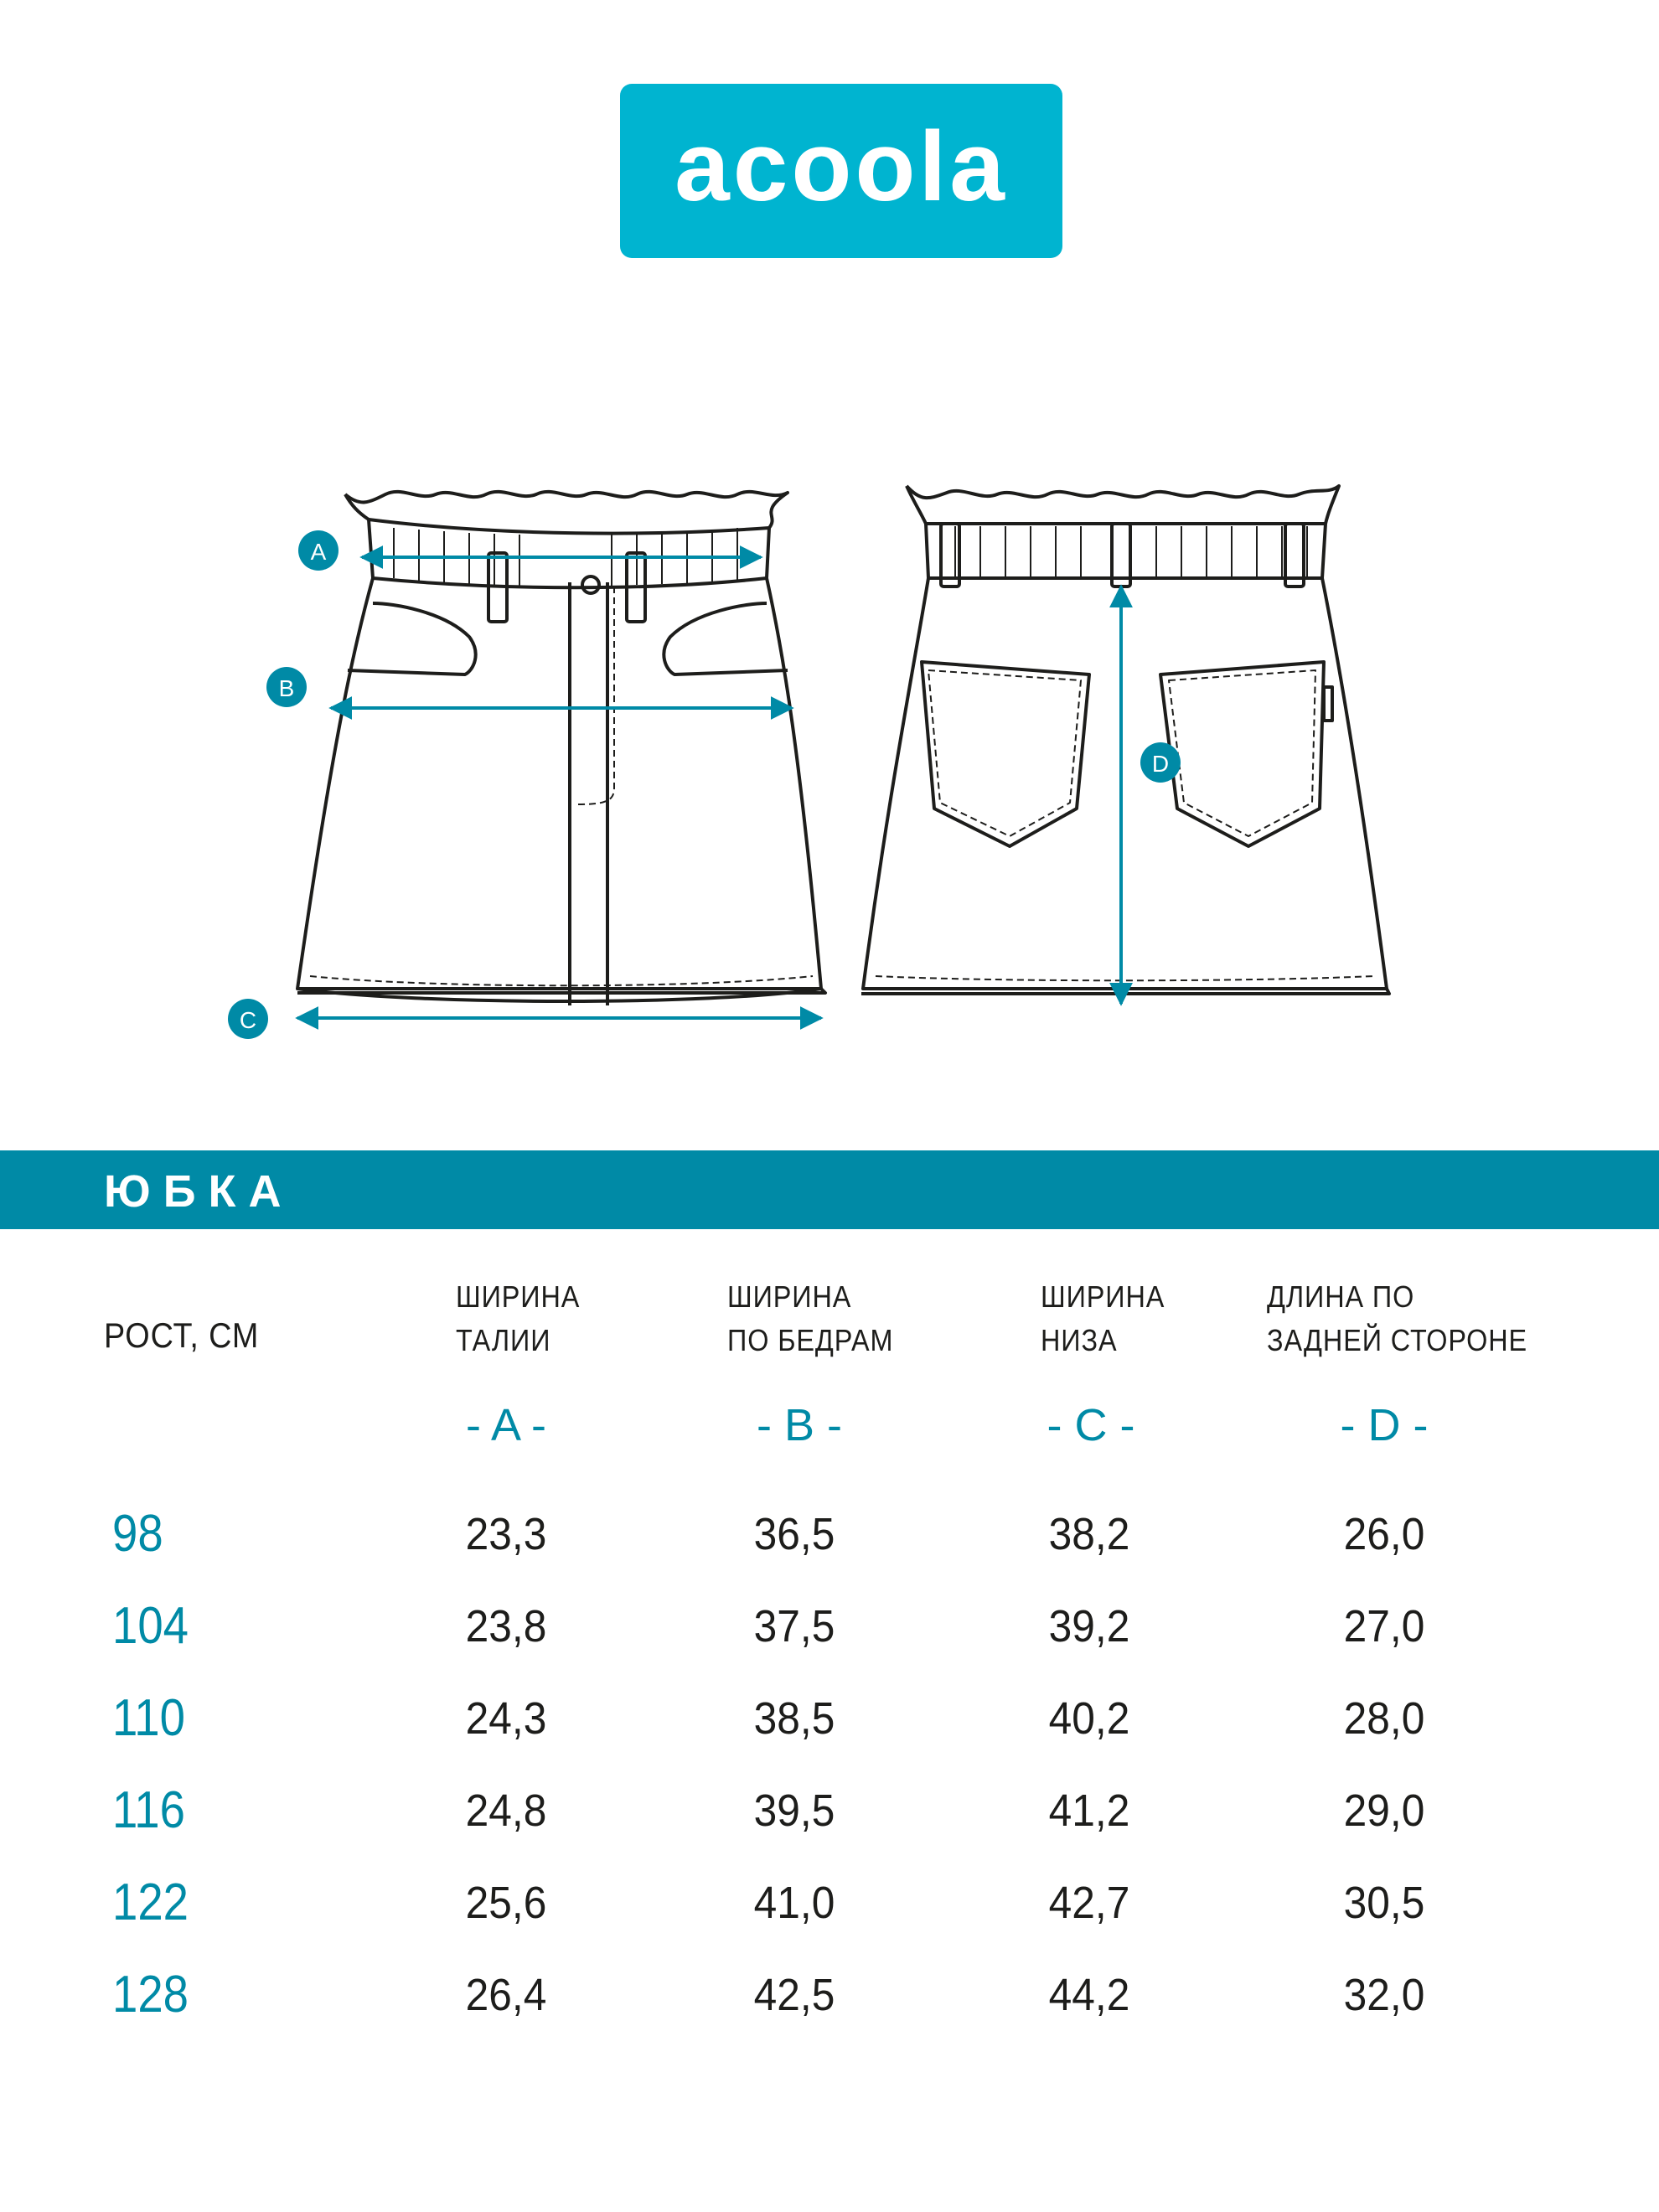 Image resolution: width=1659 pixels, height=2212 pixels. What do you see at coordinates (1089, 1718) in the screenshot?
I see `cell-hem: 40,2` at bounding box center [1089, 1718].